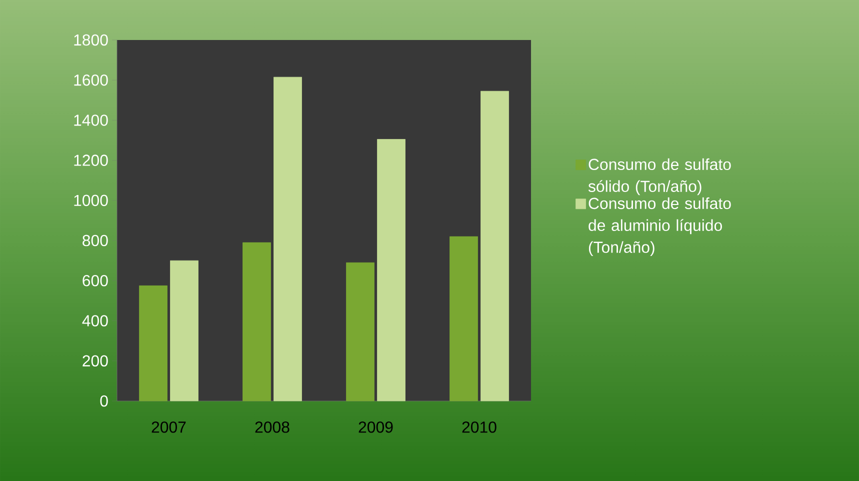 Image resolution: width=859 pixels, height=481 pixels. Describe the element at coordinates (272, 427) in the screenshot. I see `x-tick-label: 2008` at that location.